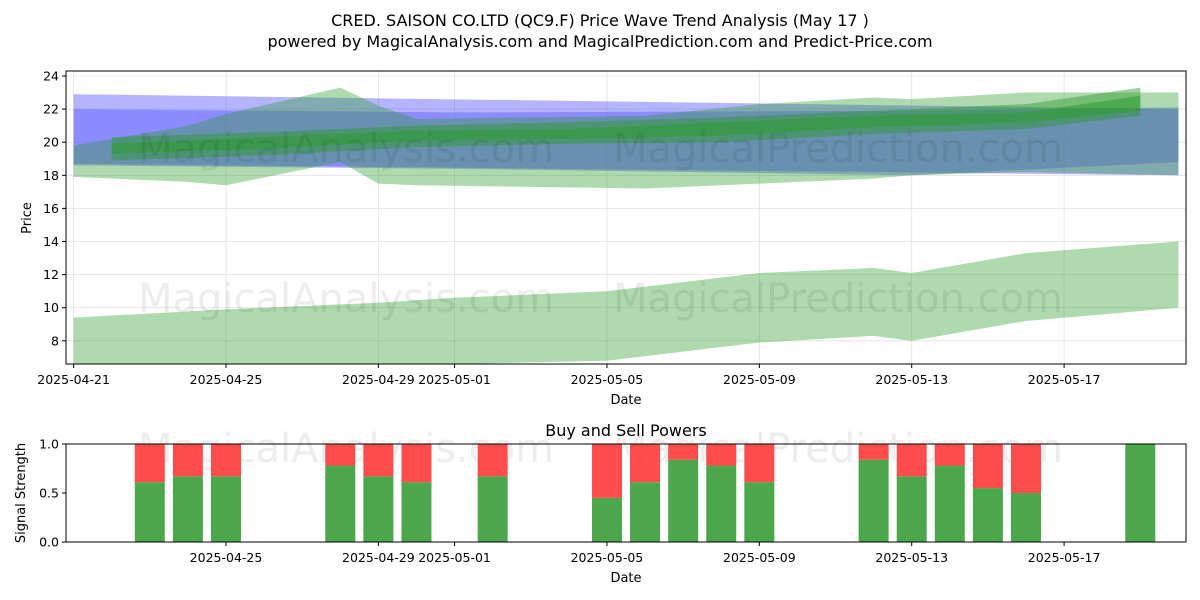 This screenshot has height=600, width=1200. Describe the element at coordinates (838, 299) in the screenshot. I see `watermark-prediction-mid: MagicalPrediction.com` at that location.